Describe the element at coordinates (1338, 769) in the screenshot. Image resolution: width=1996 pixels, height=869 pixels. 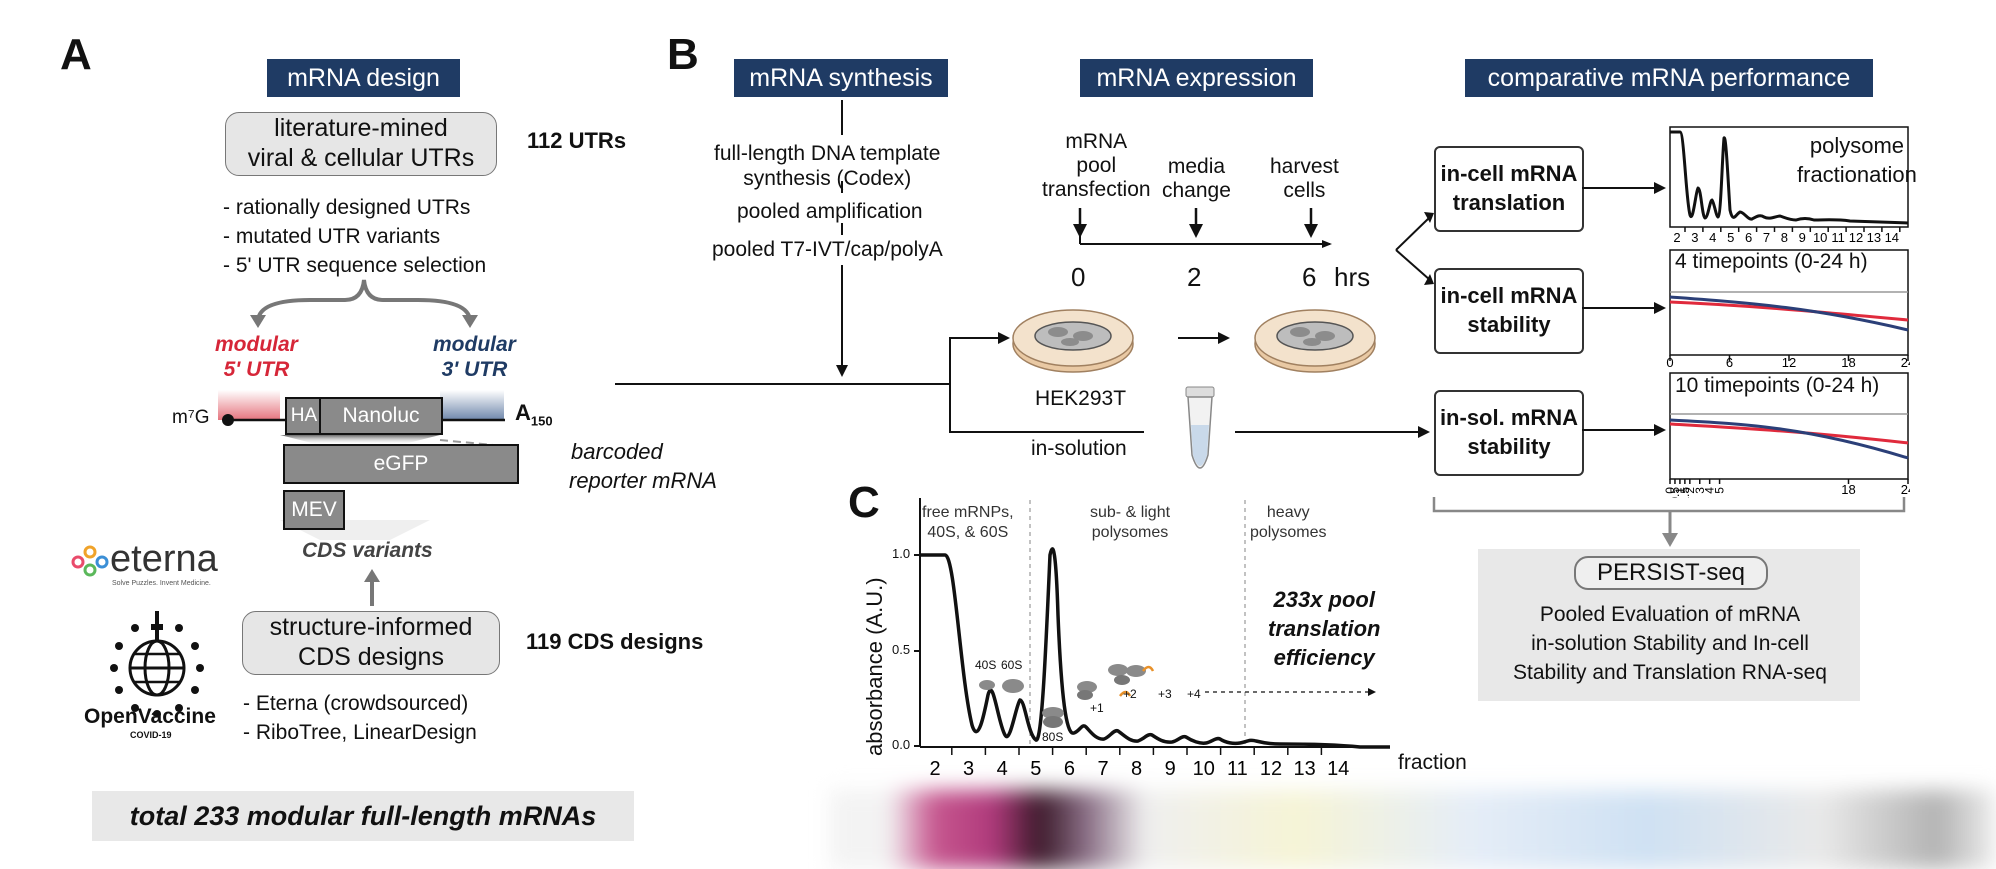
I see `c-xtick-14: 14` at that location.